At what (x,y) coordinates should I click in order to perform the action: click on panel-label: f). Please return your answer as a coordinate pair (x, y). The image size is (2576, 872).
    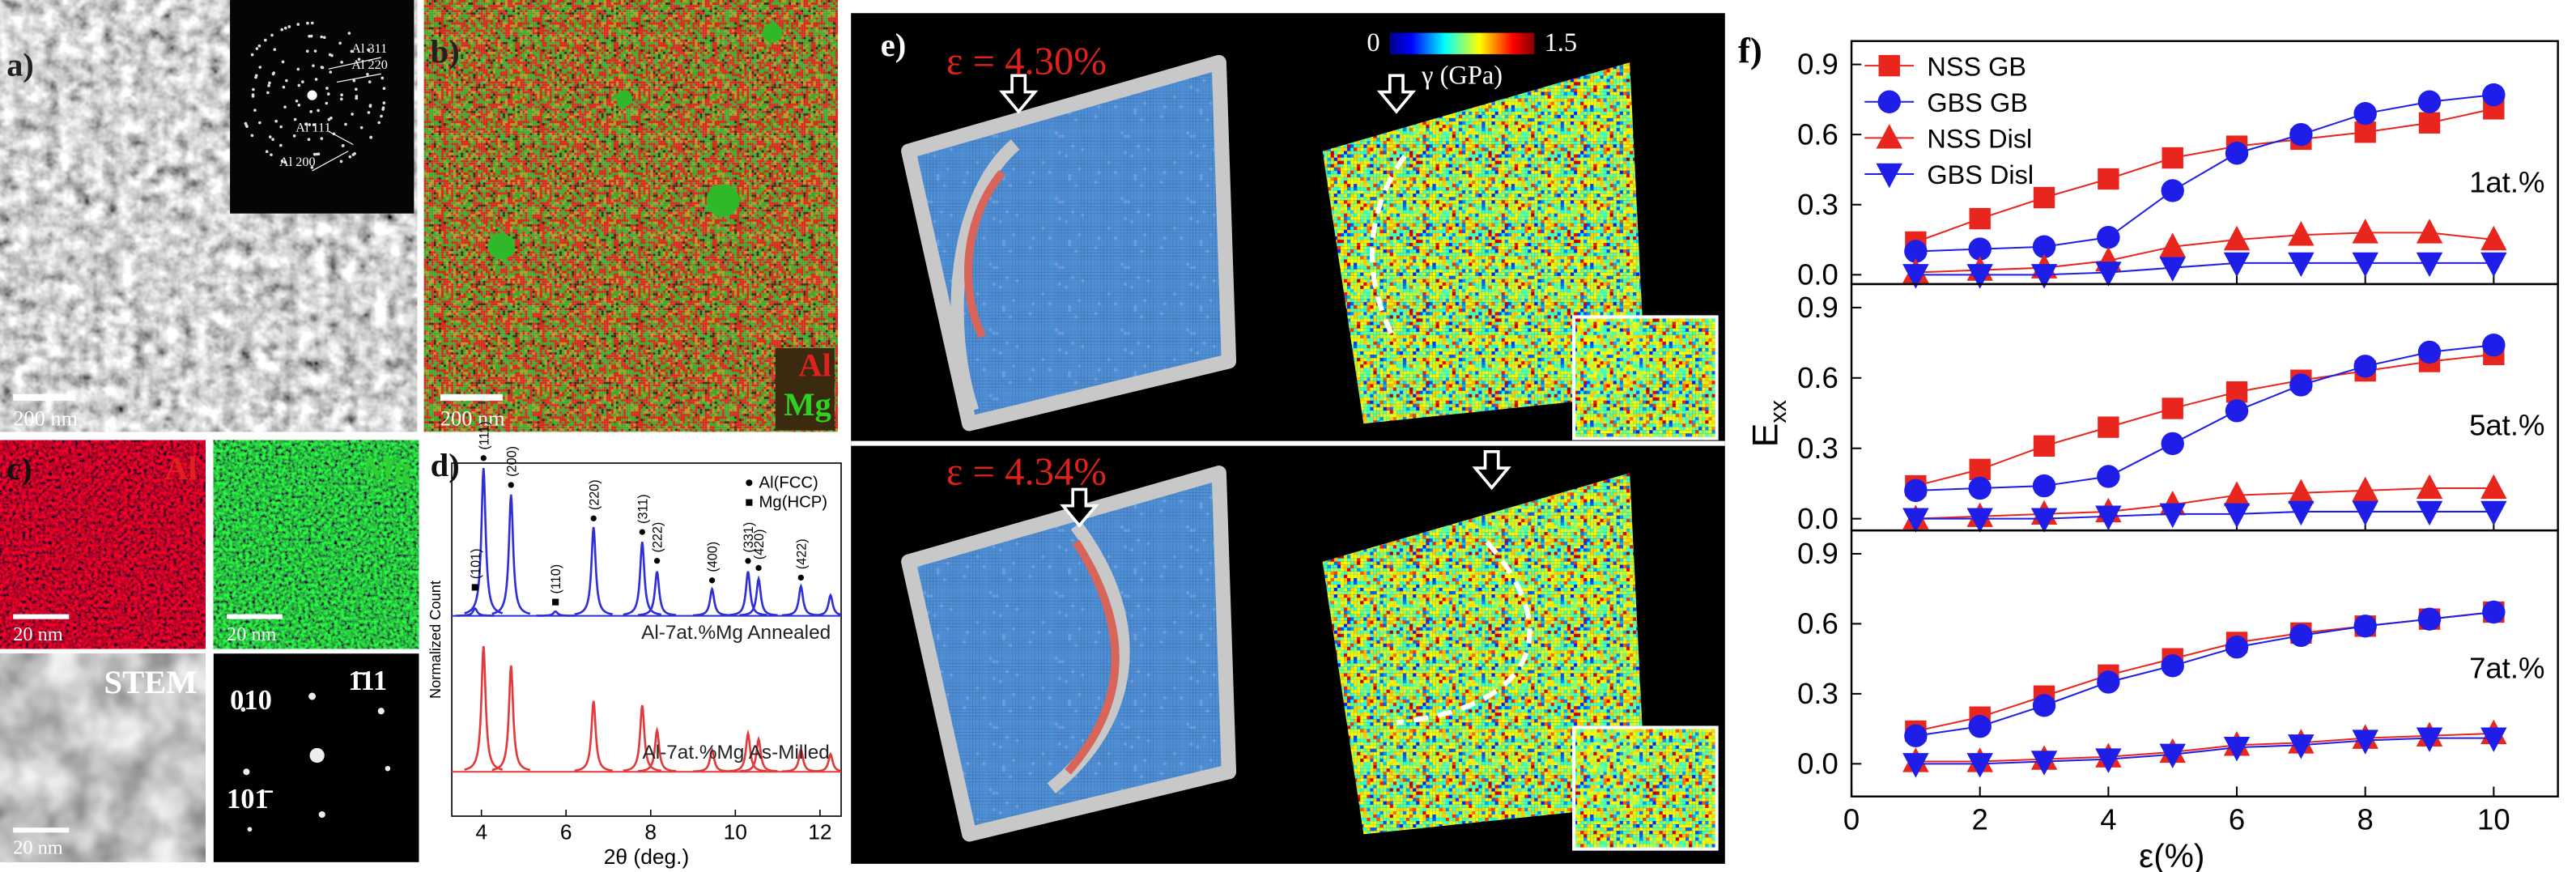
    Looking at the image, I should click on (1750, 50).